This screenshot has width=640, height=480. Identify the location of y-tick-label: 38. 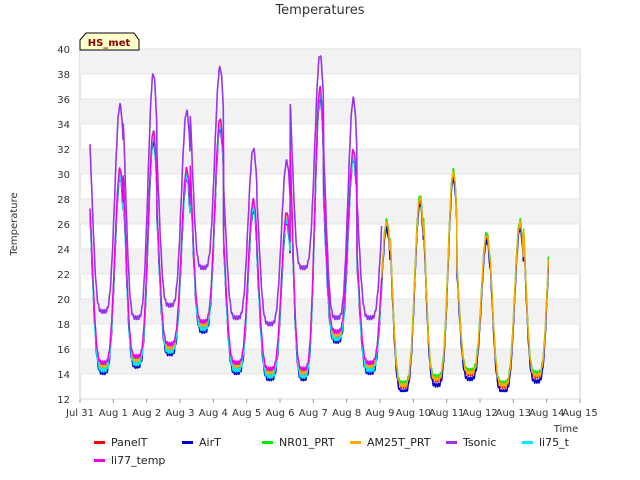
(63, 75).